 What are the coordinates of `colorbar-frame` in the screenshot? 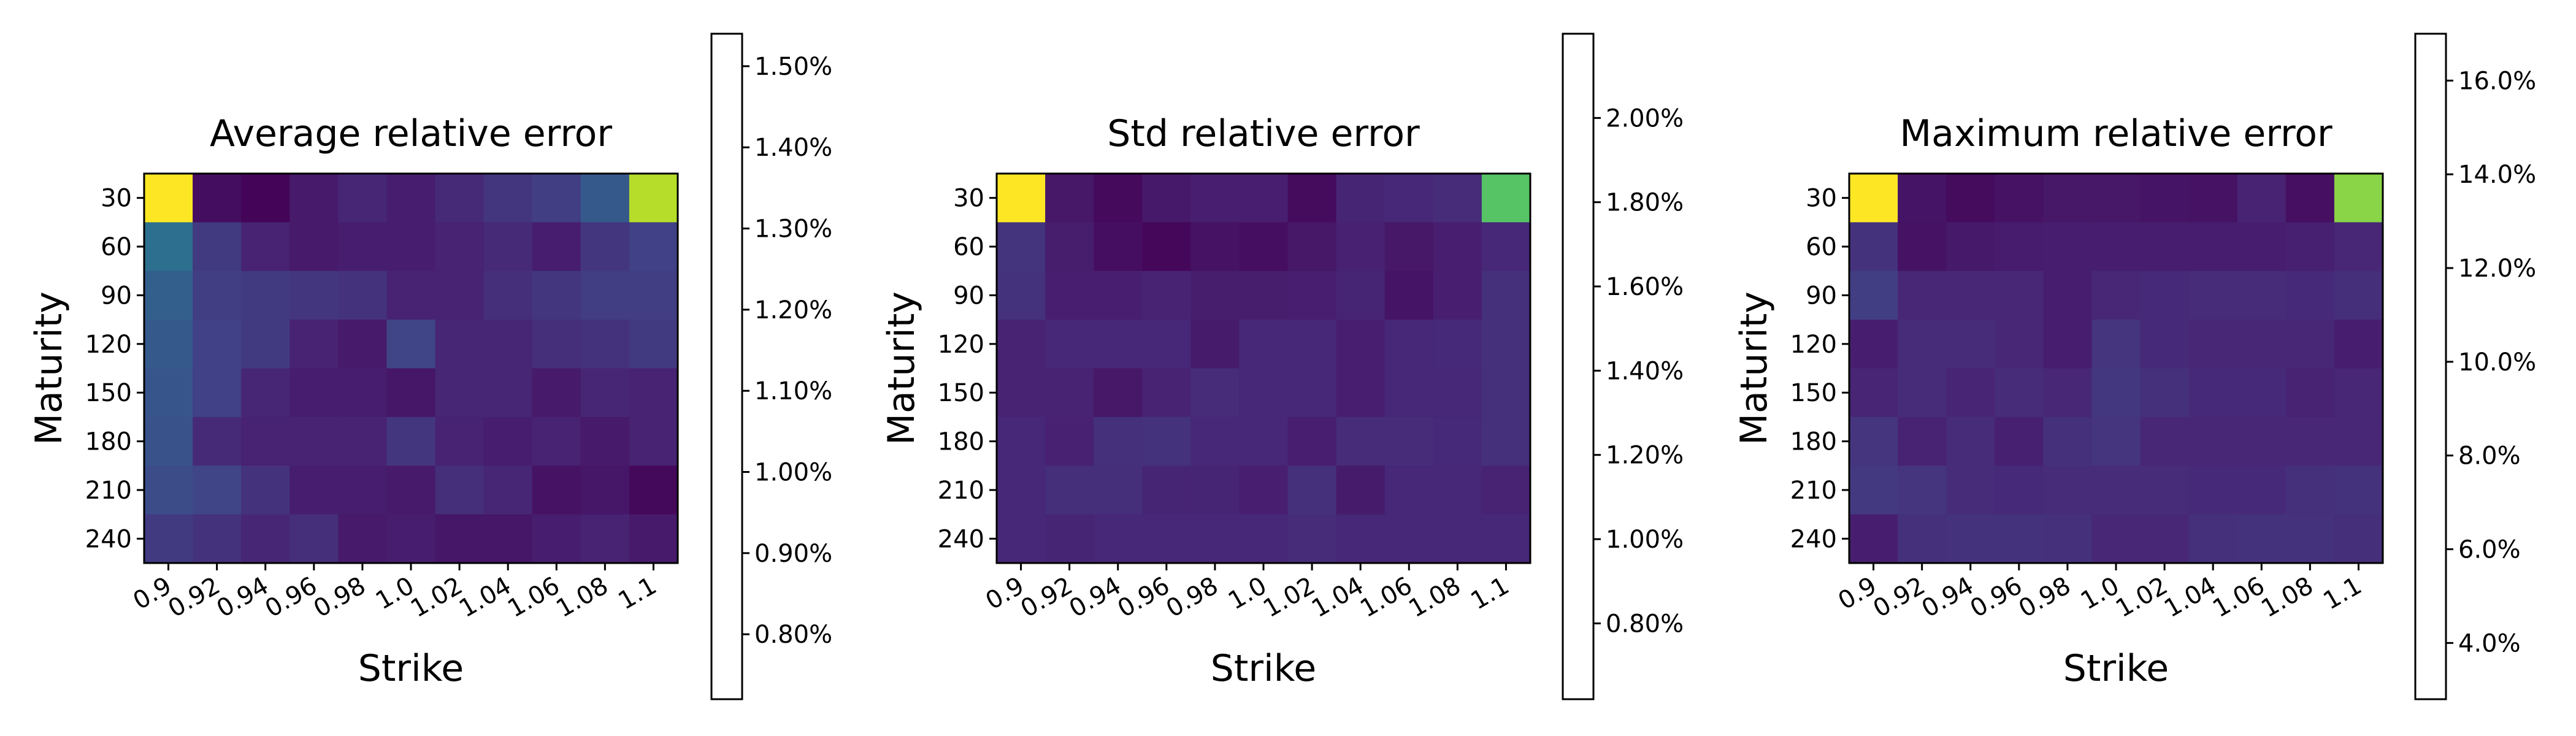 It's located at (1578, 366).